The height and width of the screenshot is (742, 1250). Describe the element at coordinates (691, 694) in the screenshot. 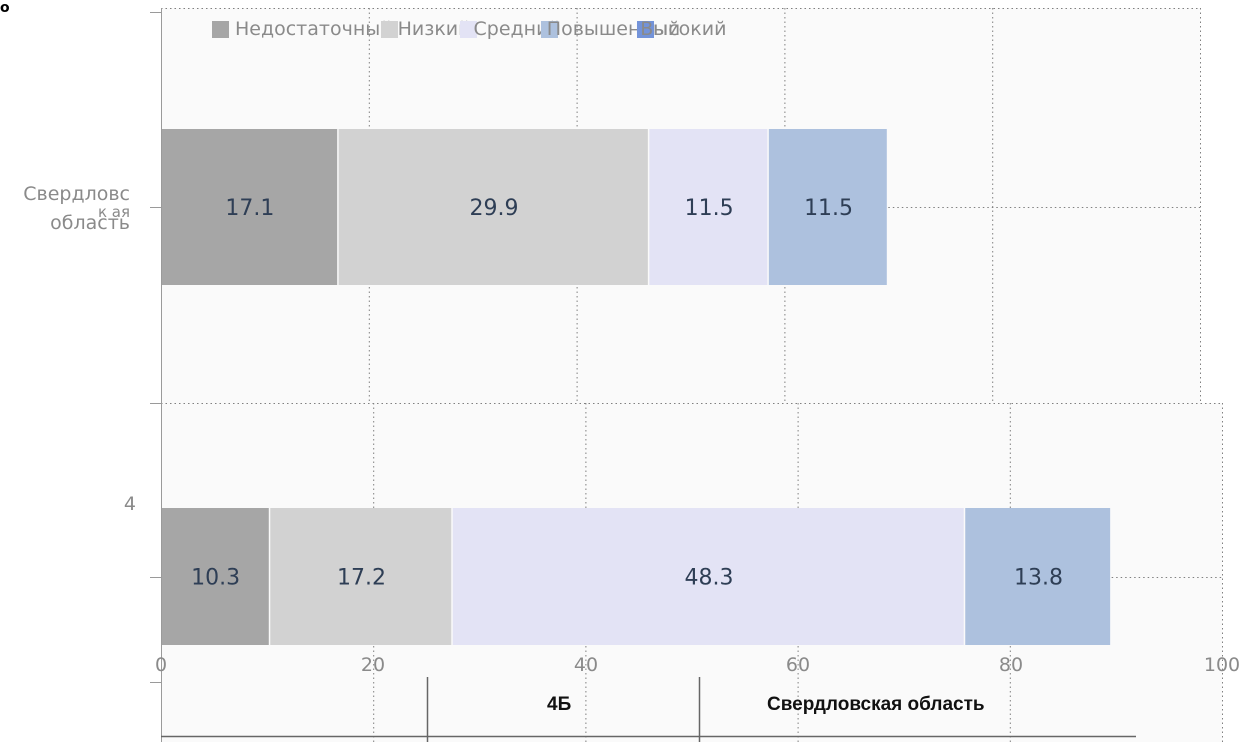

I see `table-background` at that location.